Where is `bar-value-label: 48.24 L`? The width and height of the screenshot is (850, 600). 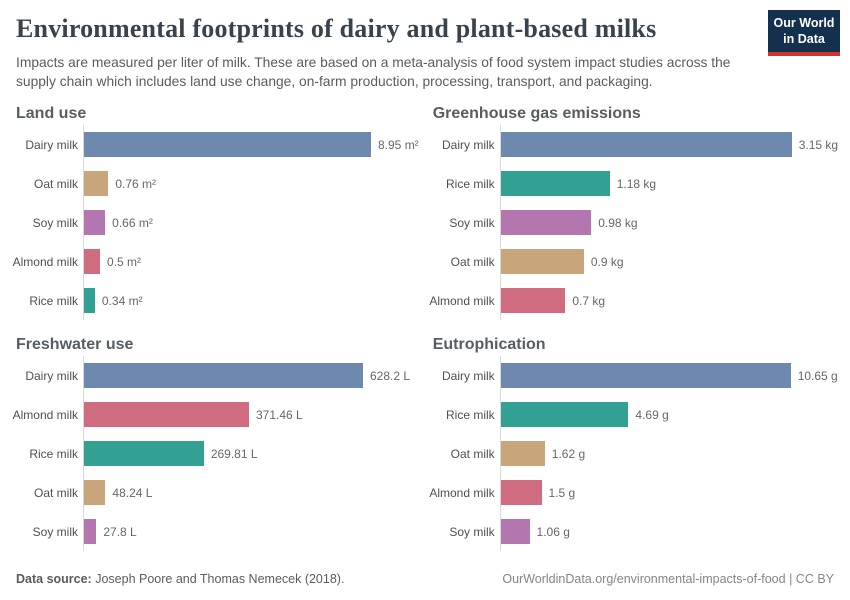
bar-value-label: 48.24 L is located at coordinates (132, 492).